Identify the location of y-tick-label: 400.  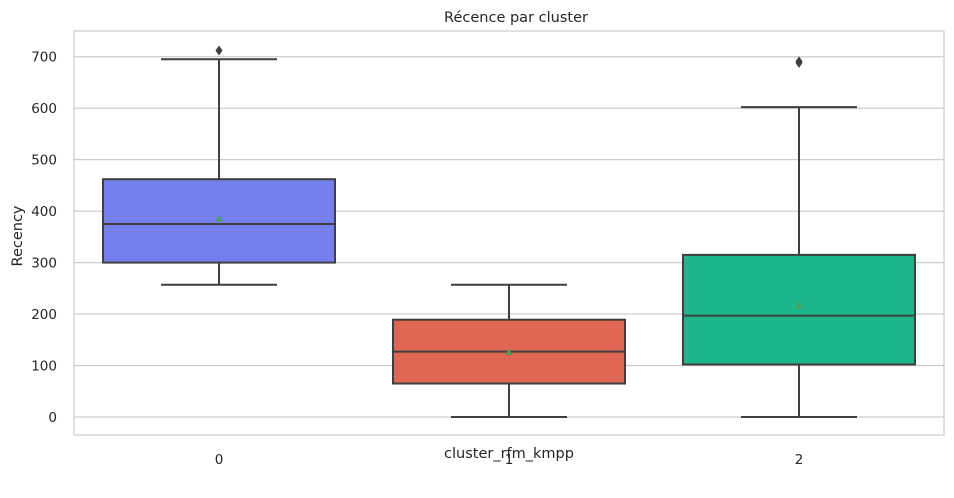
(44, 212).